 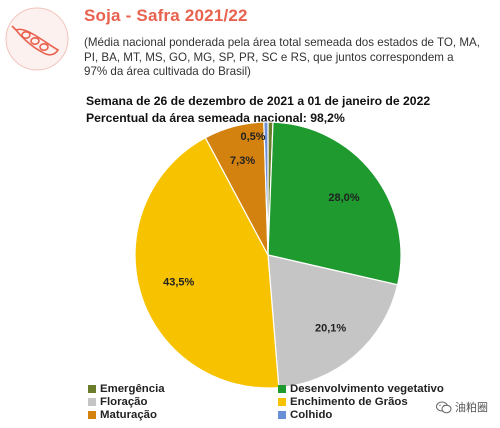 I want to click on pie-slice-desenvolvimento-vegetativo, so click(x=334, y=203).